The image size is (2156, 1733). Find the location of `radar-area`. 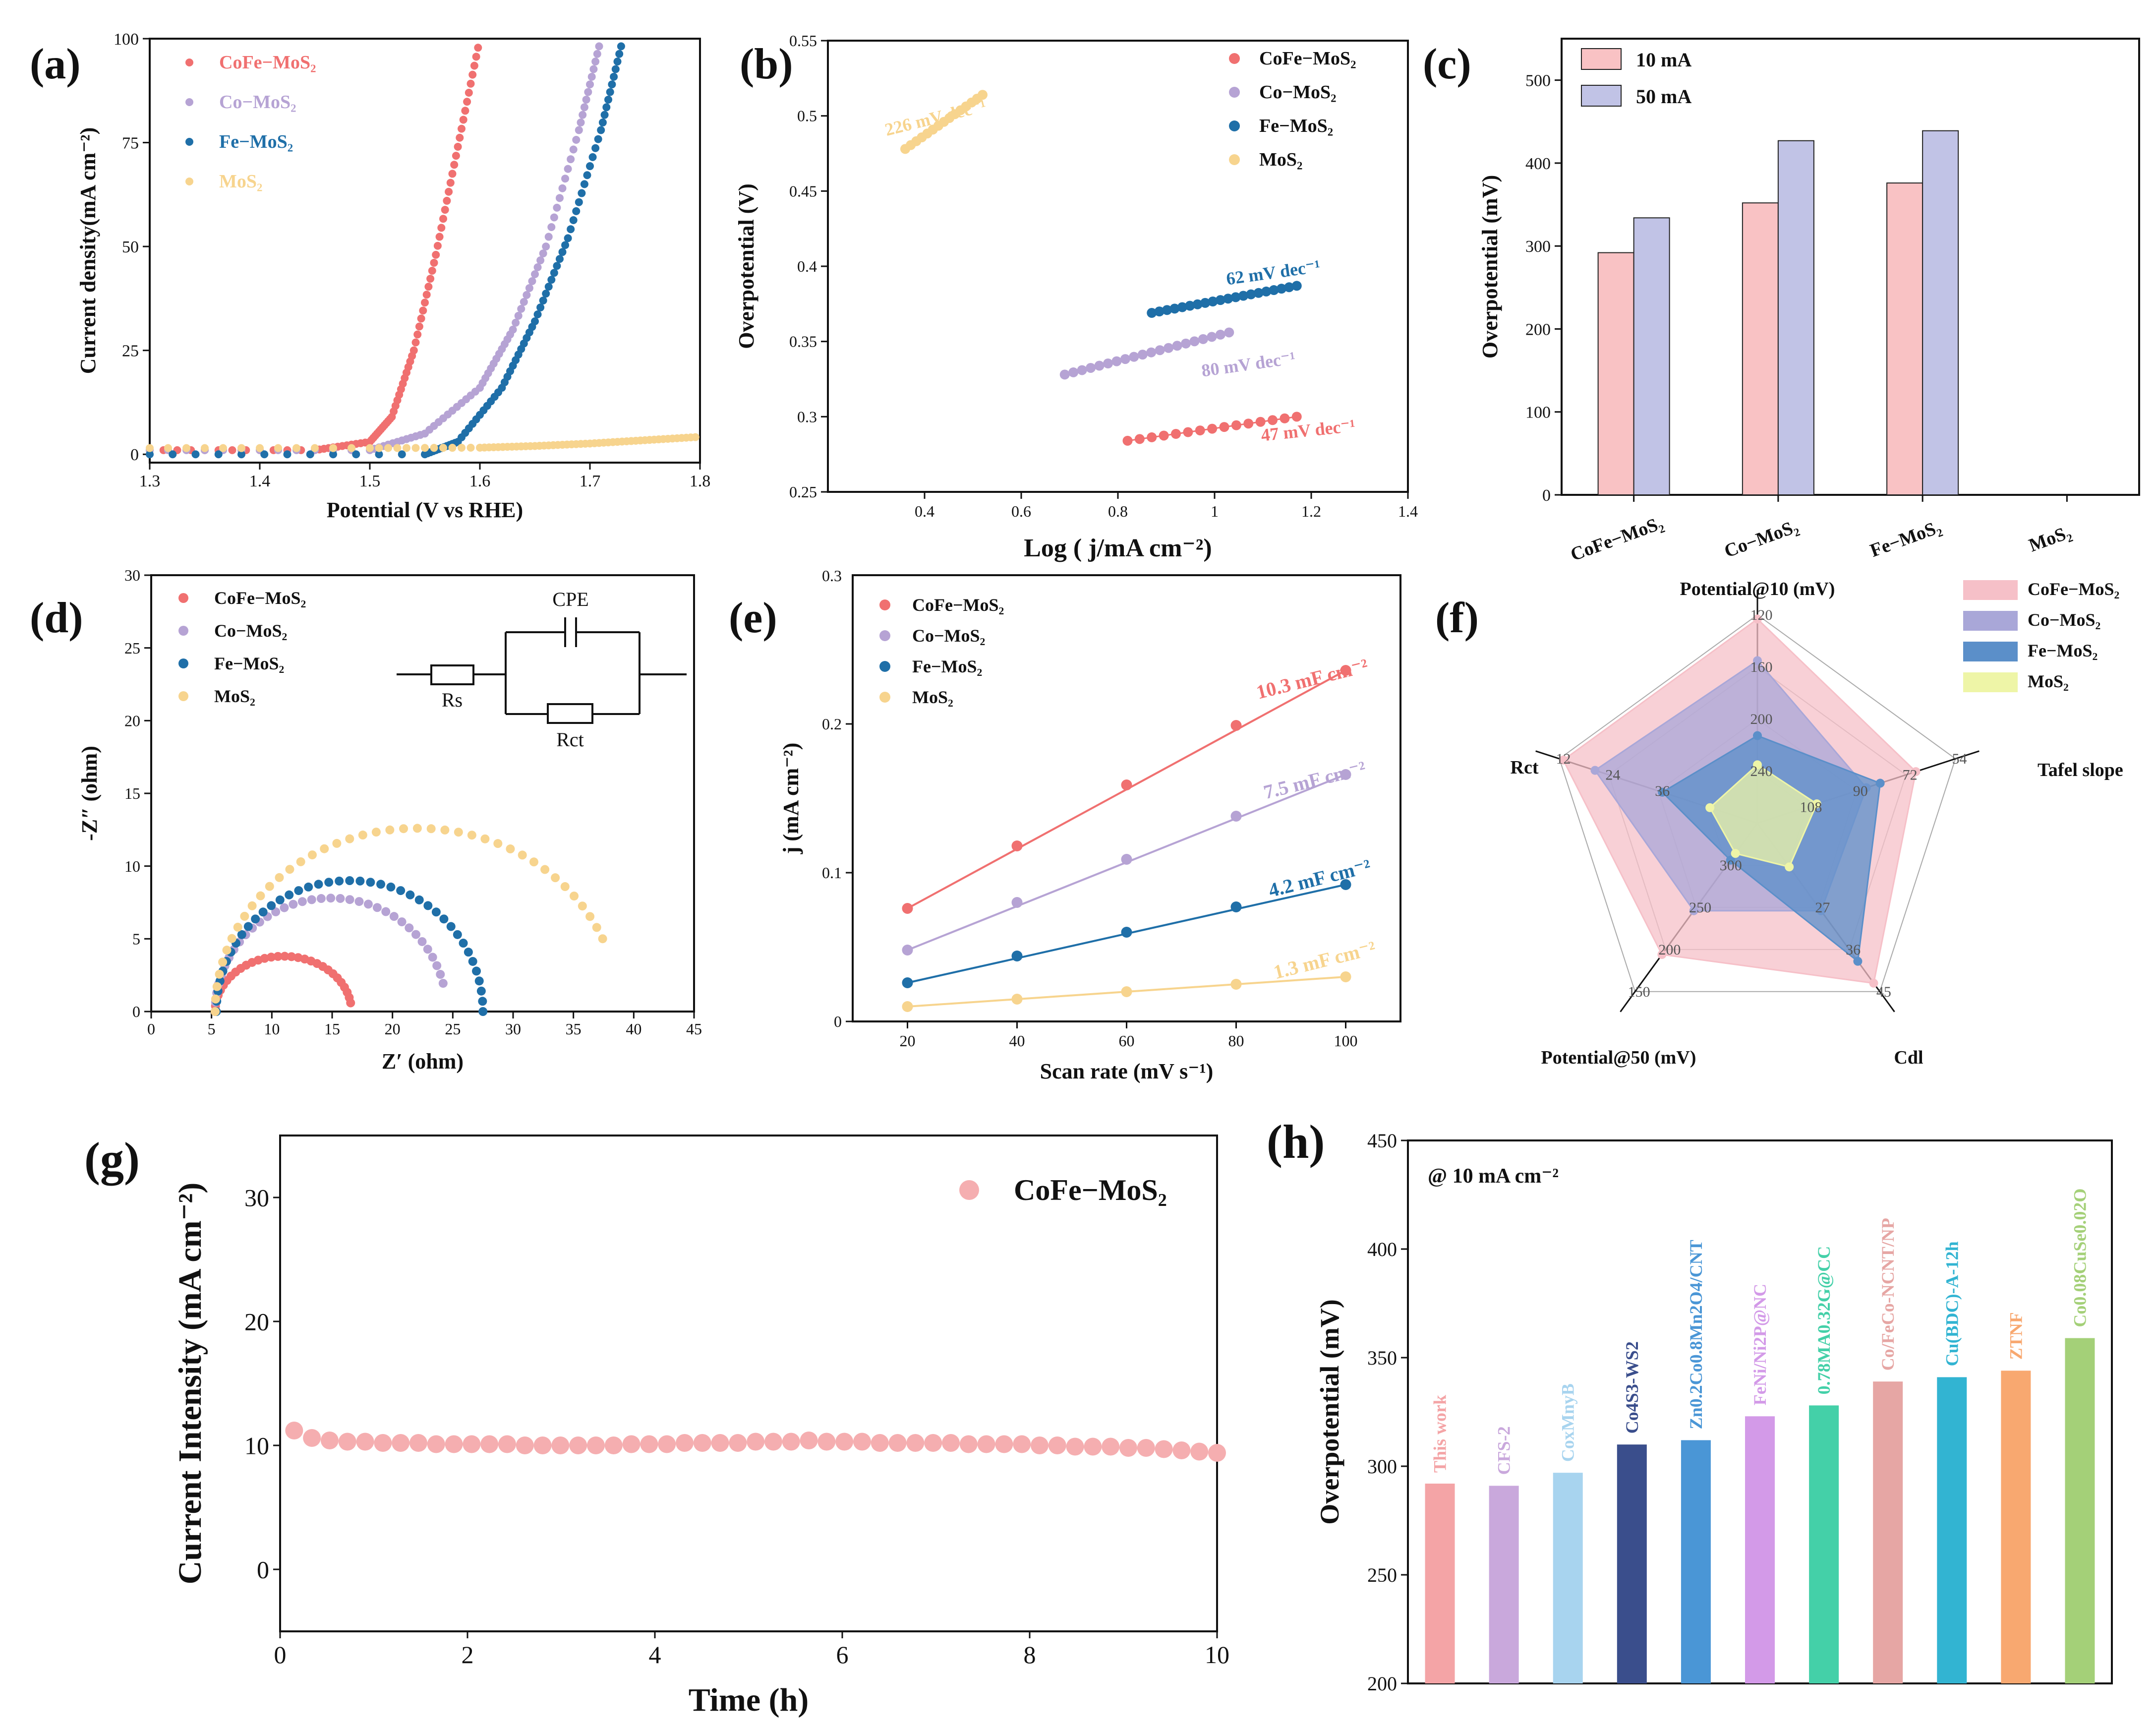

radar-area is located at coordinates (1764, 816).